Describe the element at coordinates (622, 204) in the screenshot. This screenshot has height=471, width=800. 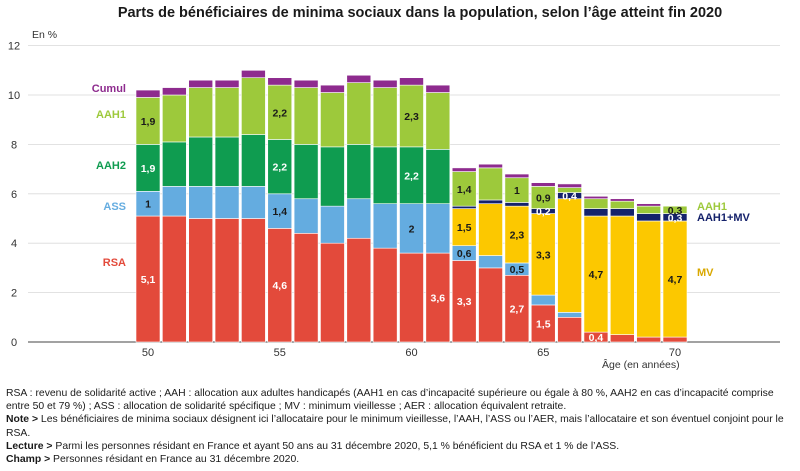
I see `bar-segment-aah1-apr-s-mv--68` at that location.